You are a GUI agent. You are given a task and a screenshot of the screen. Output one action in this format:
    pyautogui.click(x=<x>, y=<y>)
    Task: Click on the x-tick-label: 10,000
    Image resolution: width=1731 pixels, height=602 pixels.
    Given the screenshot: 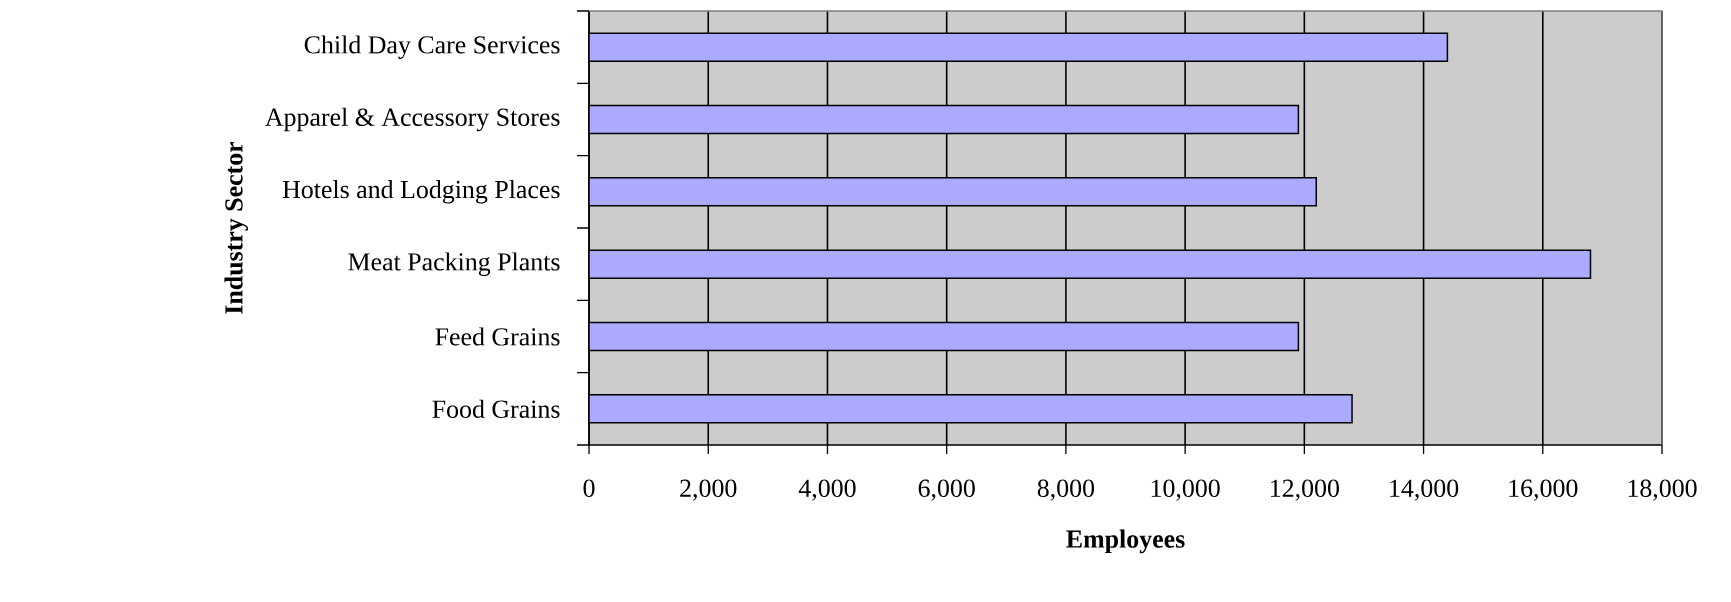 What is the action you would take?
    pyautogui.click(x=1185, y=490)
    